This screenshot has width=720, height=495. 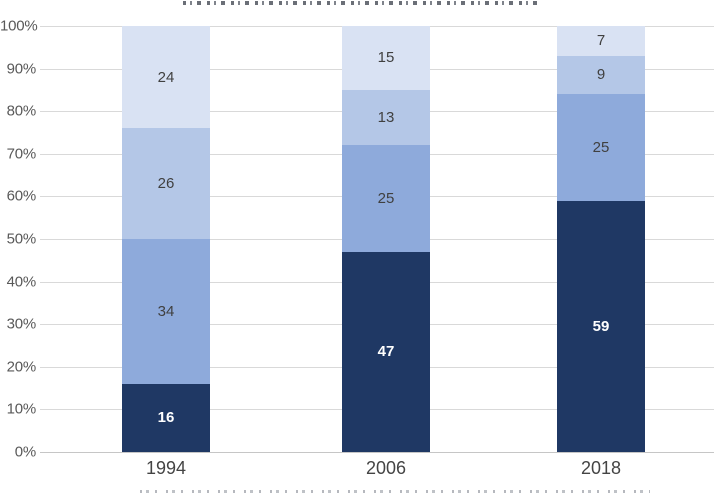 I want to click on y-axis-tick-label: 100%, so click(x=19, y=26).